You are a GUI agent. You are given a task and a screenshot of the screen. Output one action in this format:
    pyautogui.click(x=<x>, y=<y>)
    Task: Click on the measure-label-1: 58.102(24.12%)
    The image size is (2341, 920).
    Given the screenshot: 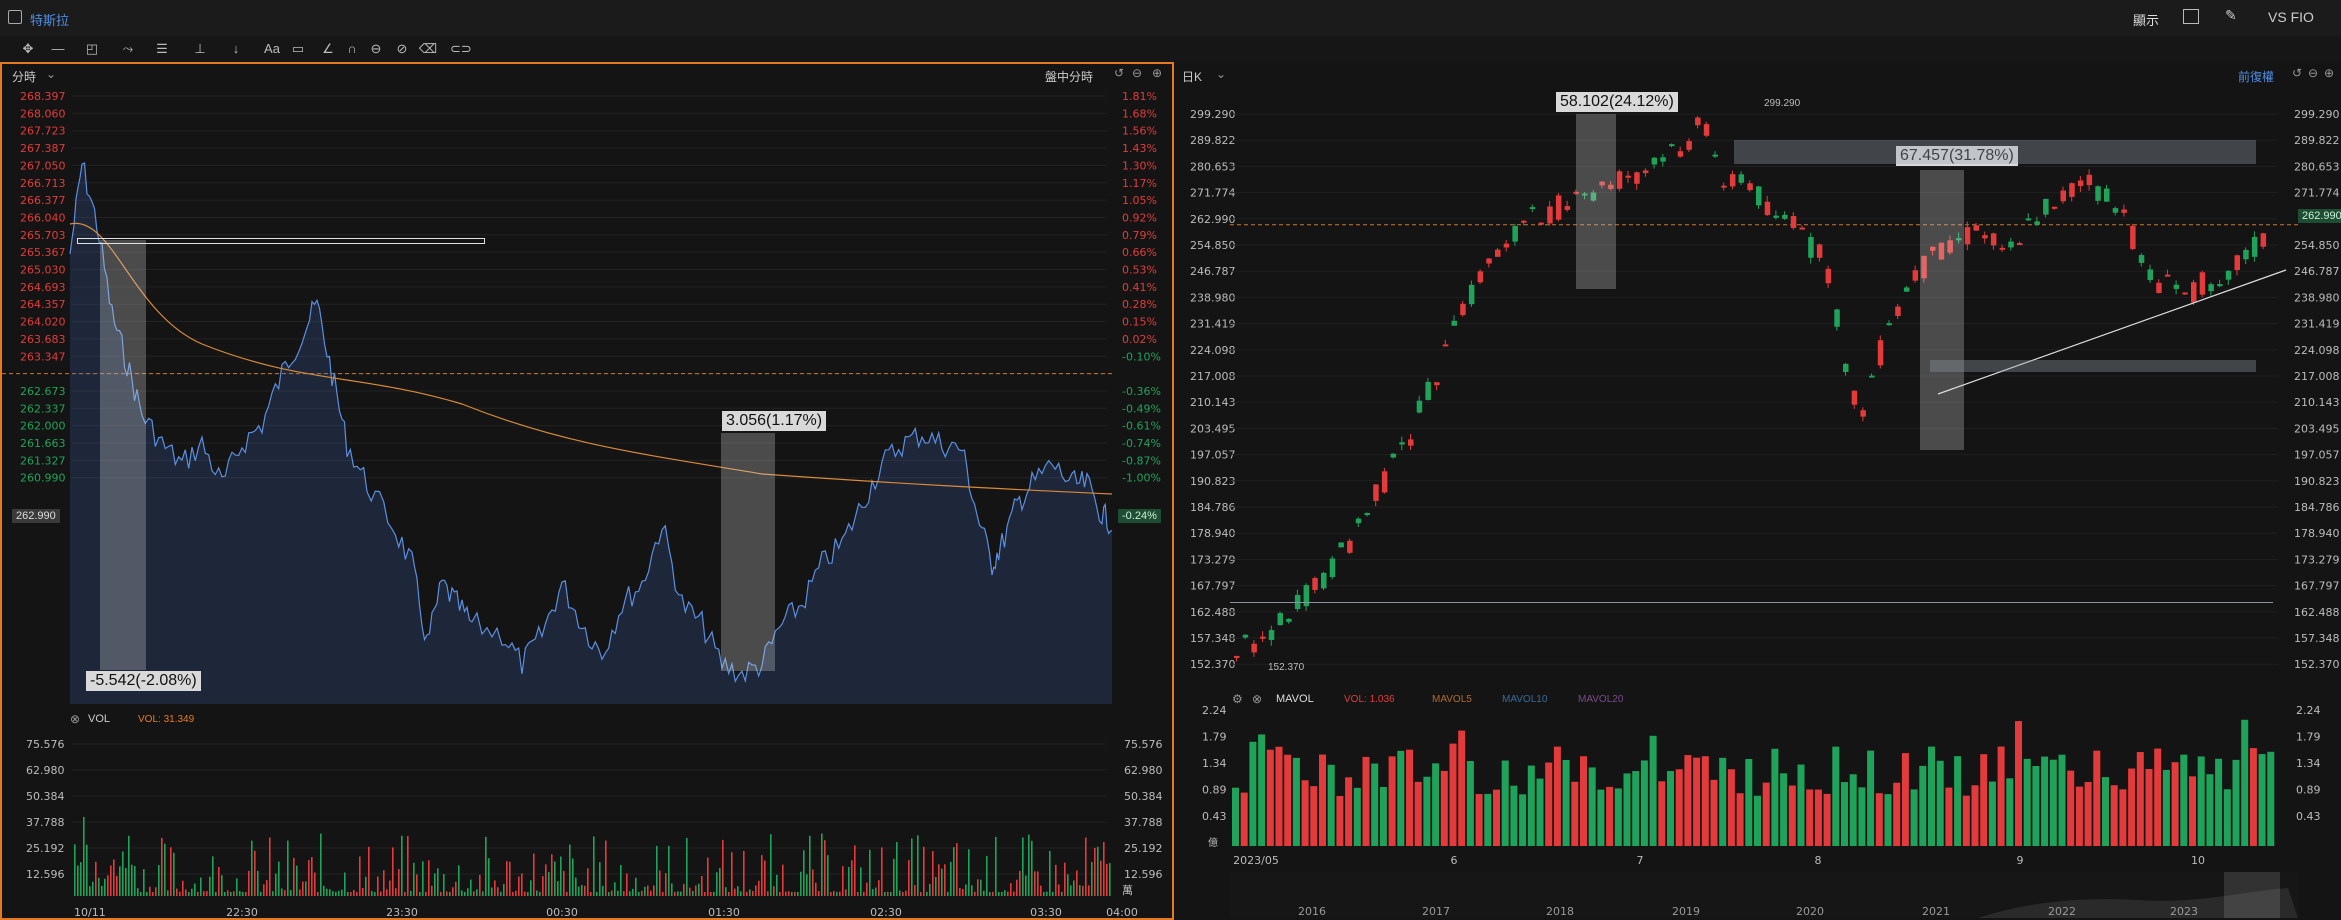 What is the action you would take?
    pyautogui.click(x=1617, y=102)
    